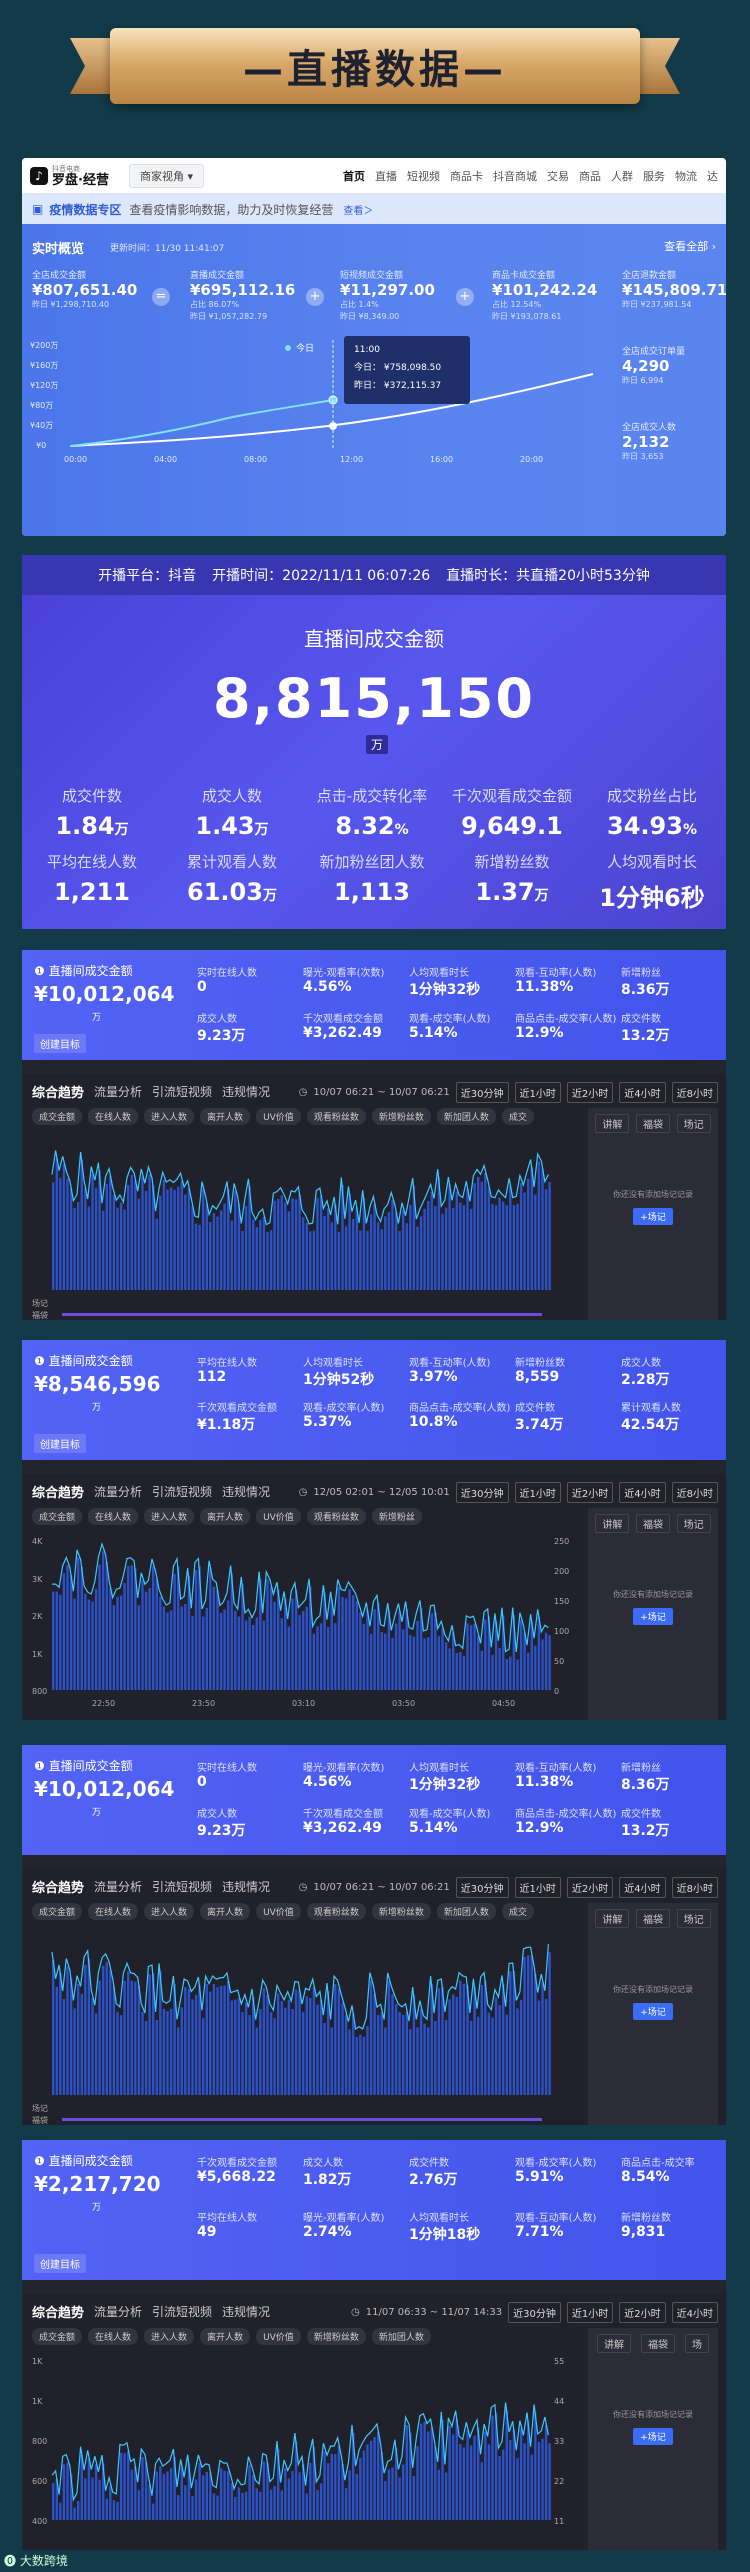  Describe the element at coordinates (444, 2226) in the screenshot. I see `metric-item: 人均观看时长 1分钟18秒` at that location.